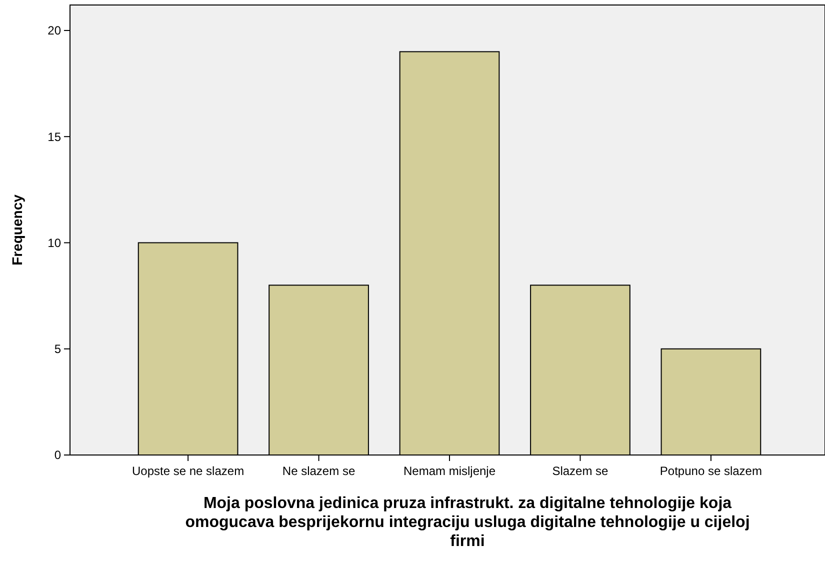 Image resolution: width=825 pixels, height=586 pixels. What do you see at coordinates (711, 471) in the screenshot?
I see `x-tick-label: Potpuno se slazem` at bounding box center [711, 471].